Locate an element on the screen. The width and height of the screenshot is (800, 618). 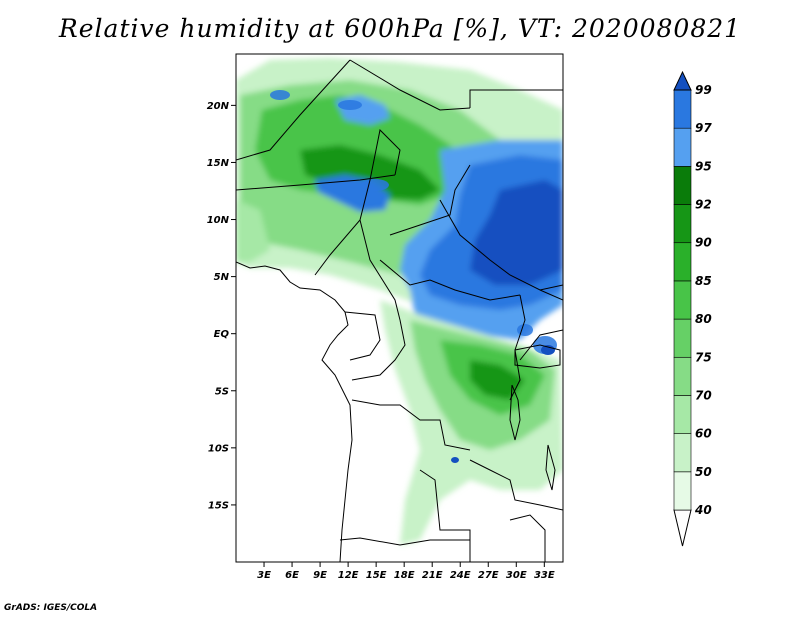
colorbar-label: 60 is located at coordinates (703, 434).